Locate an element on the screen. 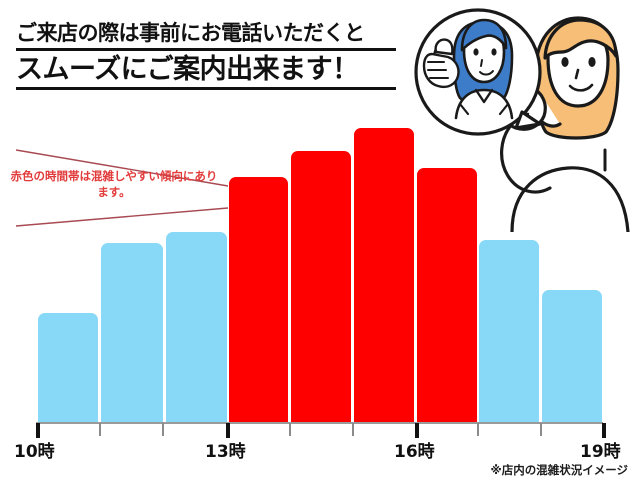 The width and height of the screenshot is (640, 480). headline-line-2: スムーズにご案内出来ます！ is located at coordinates (187, 70).